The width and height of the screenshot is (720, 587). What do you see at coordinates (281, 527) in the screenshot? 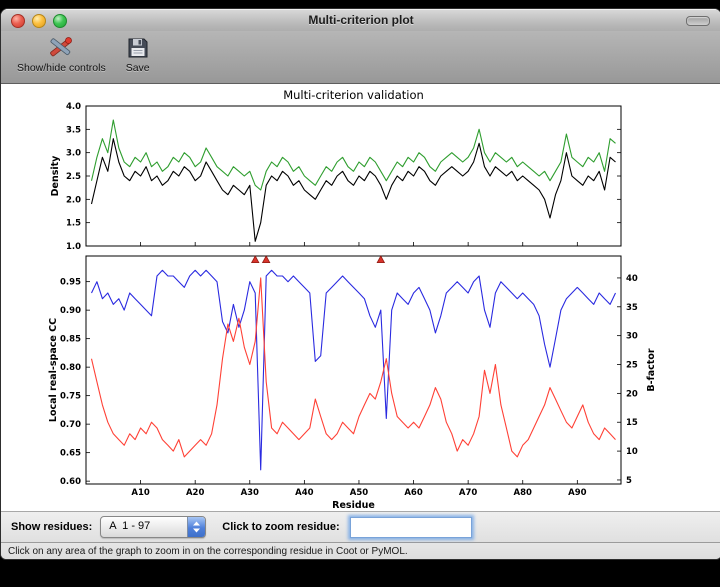
I see `zoom-residue-label: Click to zoom residue:` at bounding box center [281, 527].